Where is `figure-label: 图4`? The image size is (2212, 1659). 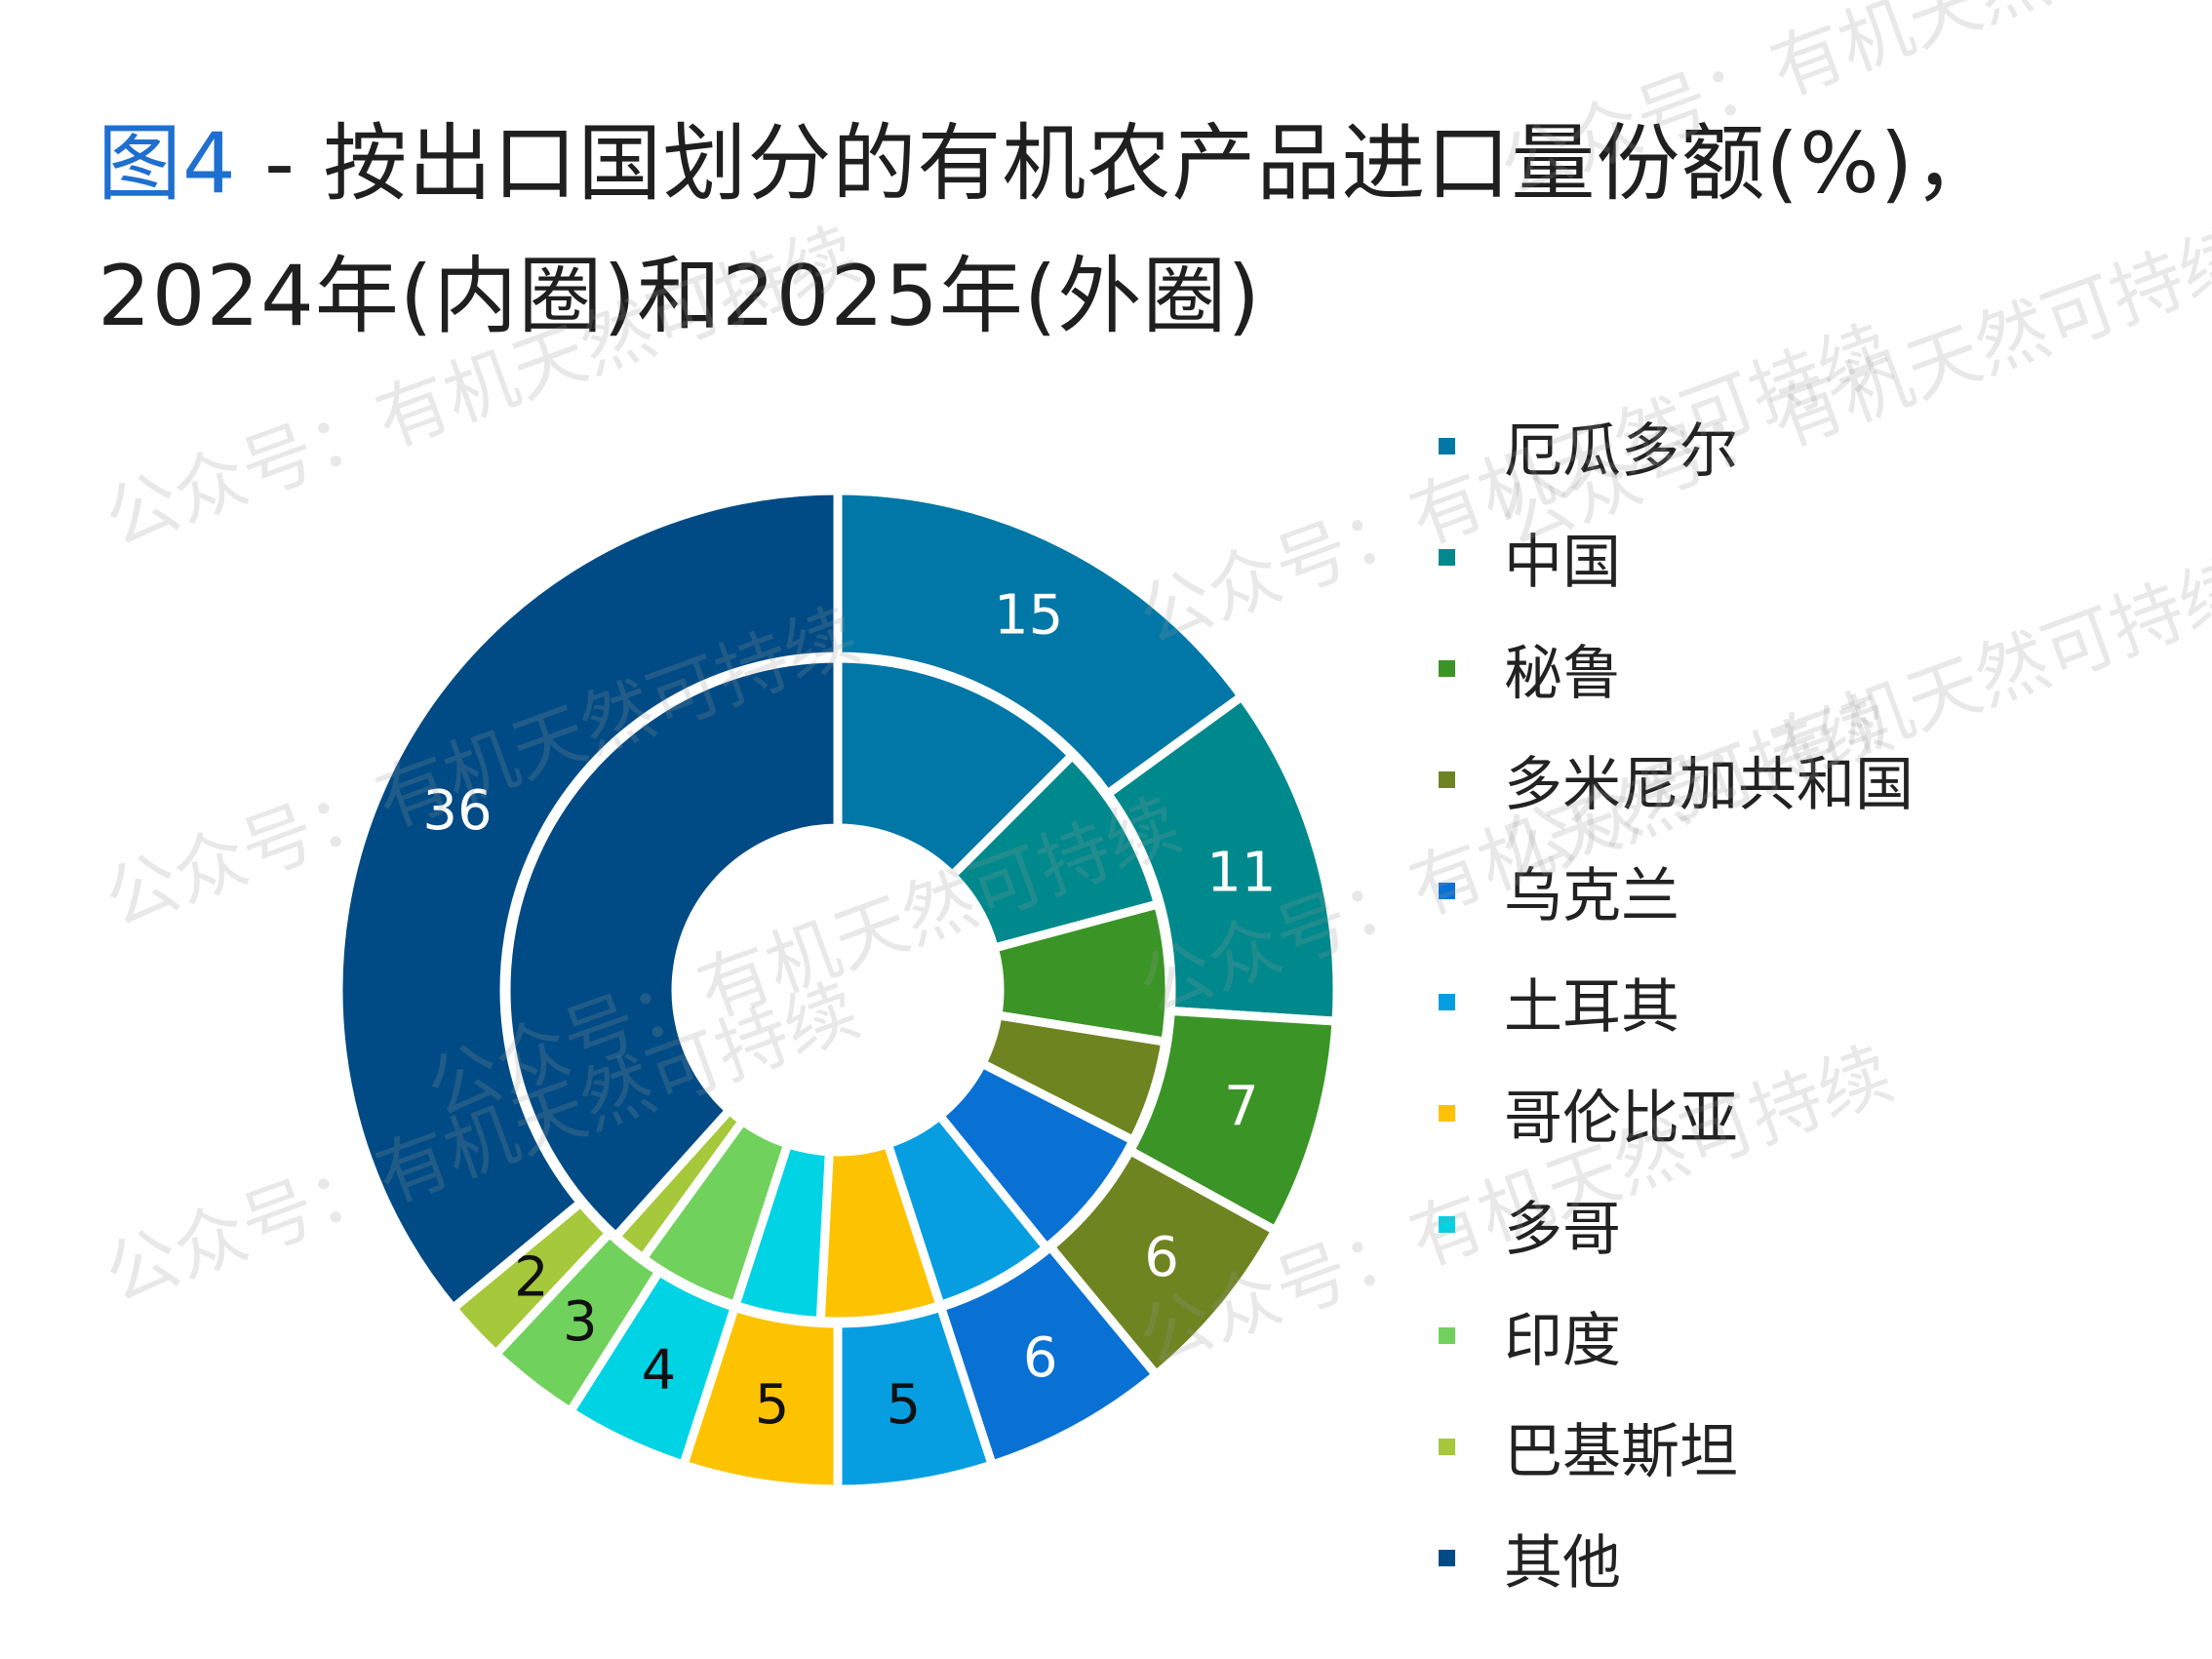
figure-label: 图4 is located at coordinates (167, 164).